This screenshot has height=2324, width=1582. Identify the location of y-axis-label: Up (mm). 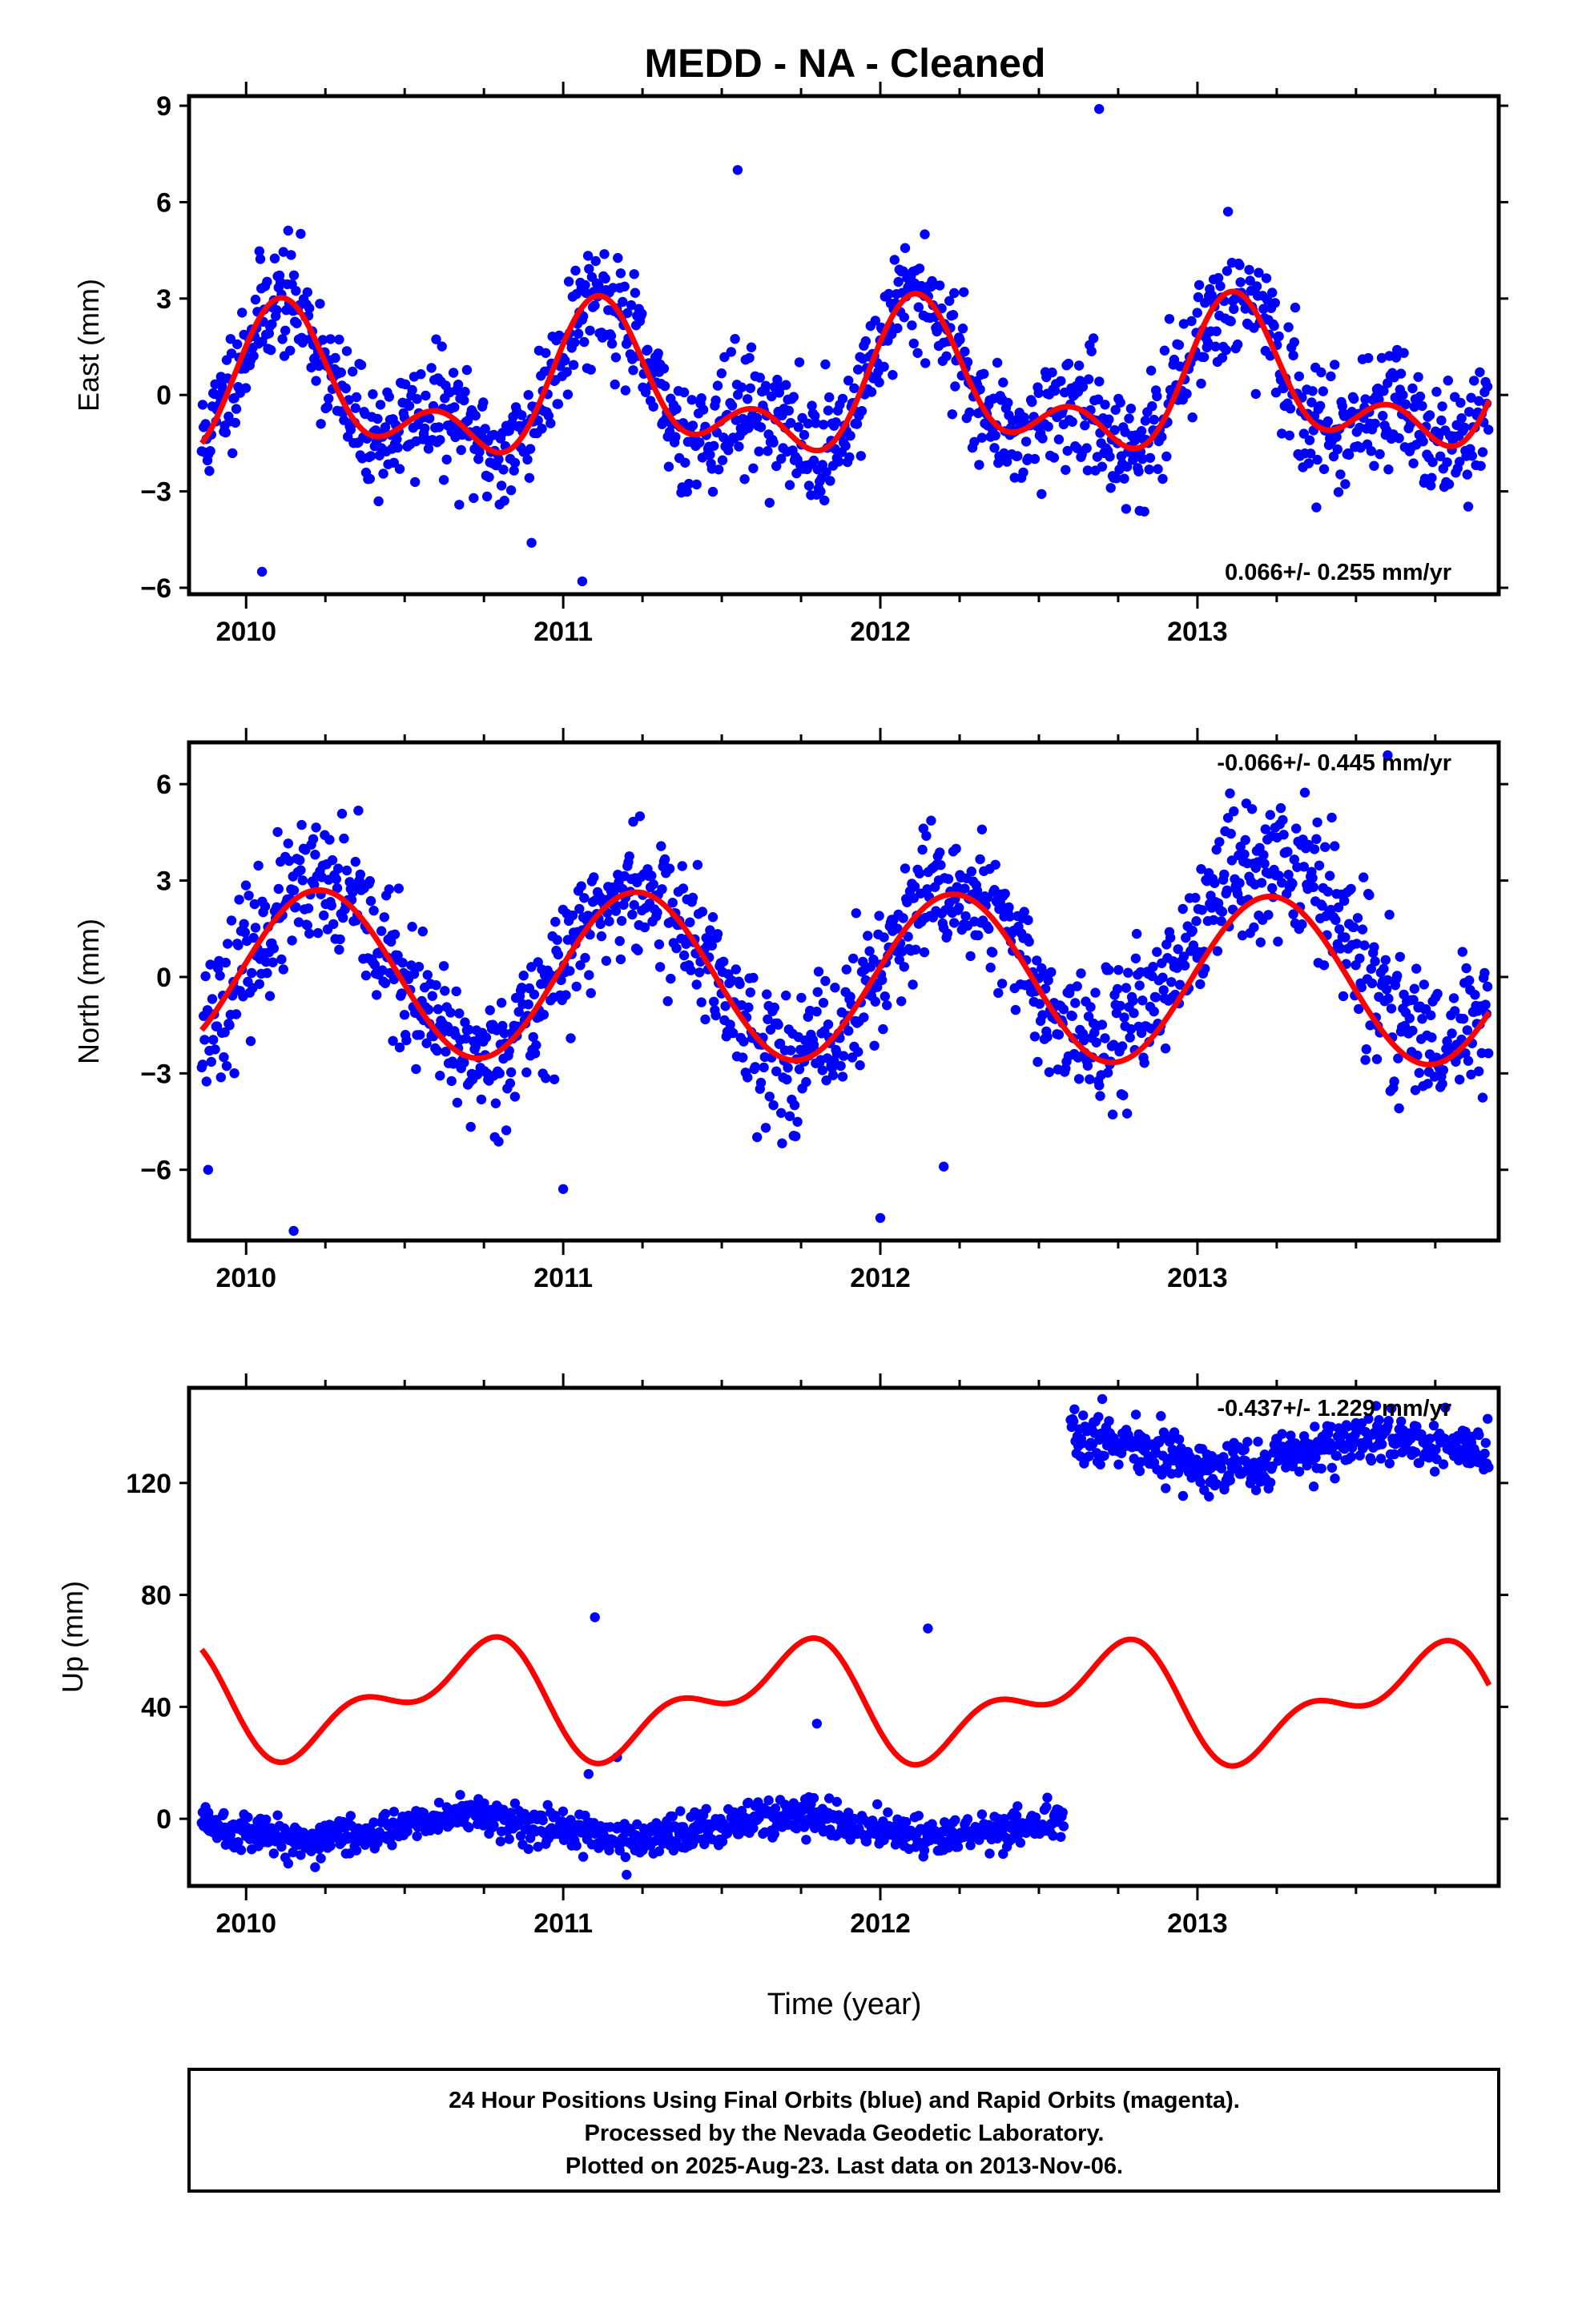
(72, 1637).